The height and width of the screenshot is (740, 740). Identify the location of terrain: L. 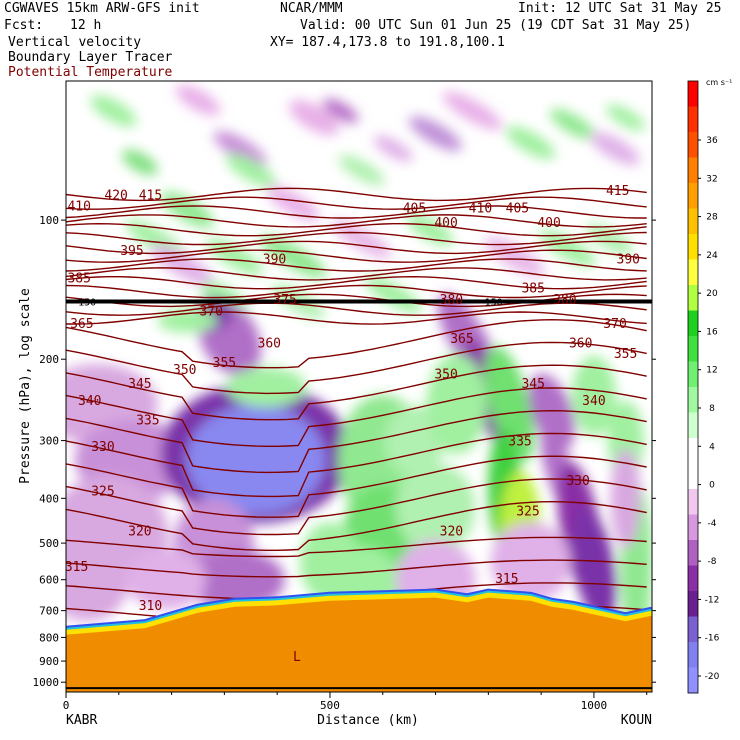
(359, 640).